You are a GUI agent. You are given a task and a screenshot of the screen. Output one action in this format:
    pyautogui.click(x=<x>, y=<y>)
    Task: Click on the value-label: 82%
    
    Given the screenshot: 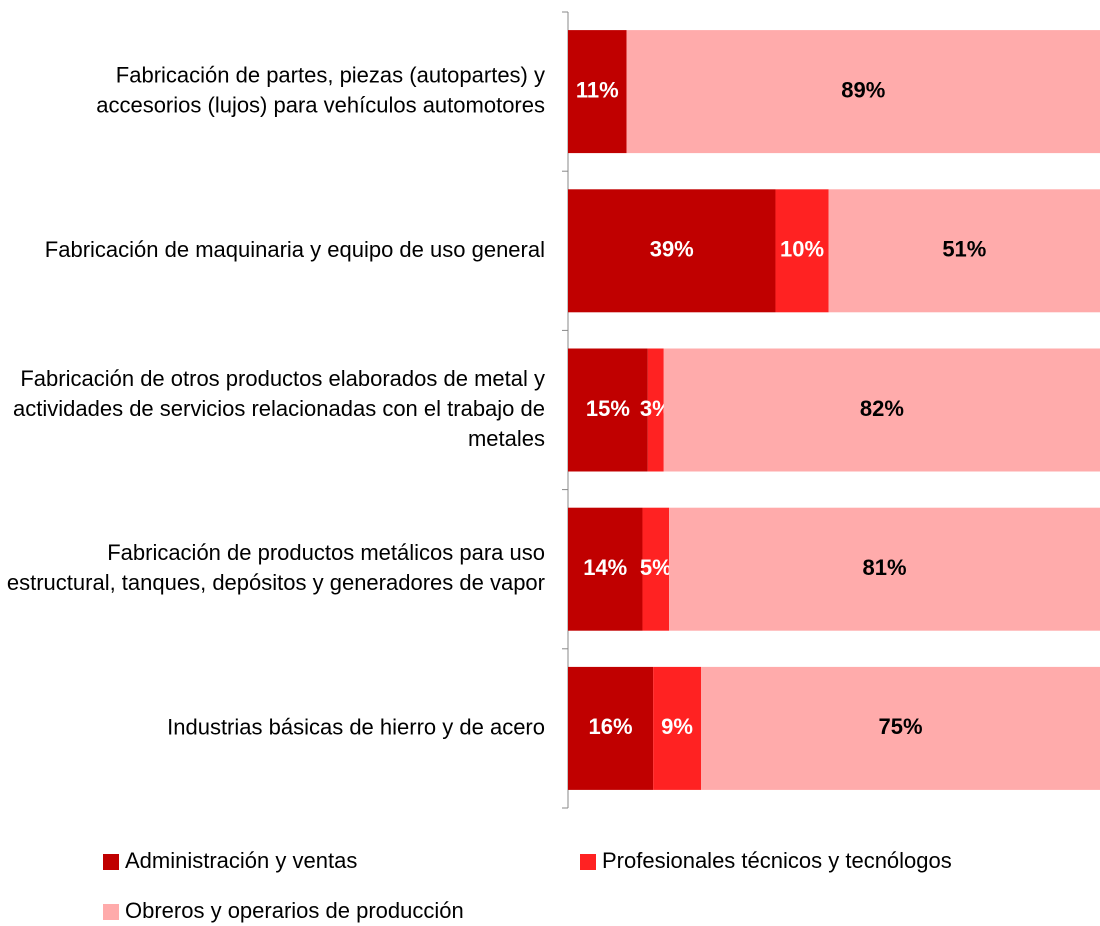 What is the action you would take?
    pyautogui.click(x=882, y=408)
    